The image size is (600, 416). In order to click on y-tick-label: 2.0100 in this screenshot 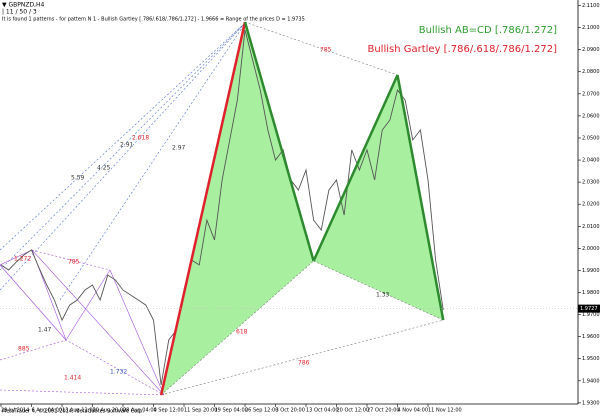, I will do `click(591, 227)`.